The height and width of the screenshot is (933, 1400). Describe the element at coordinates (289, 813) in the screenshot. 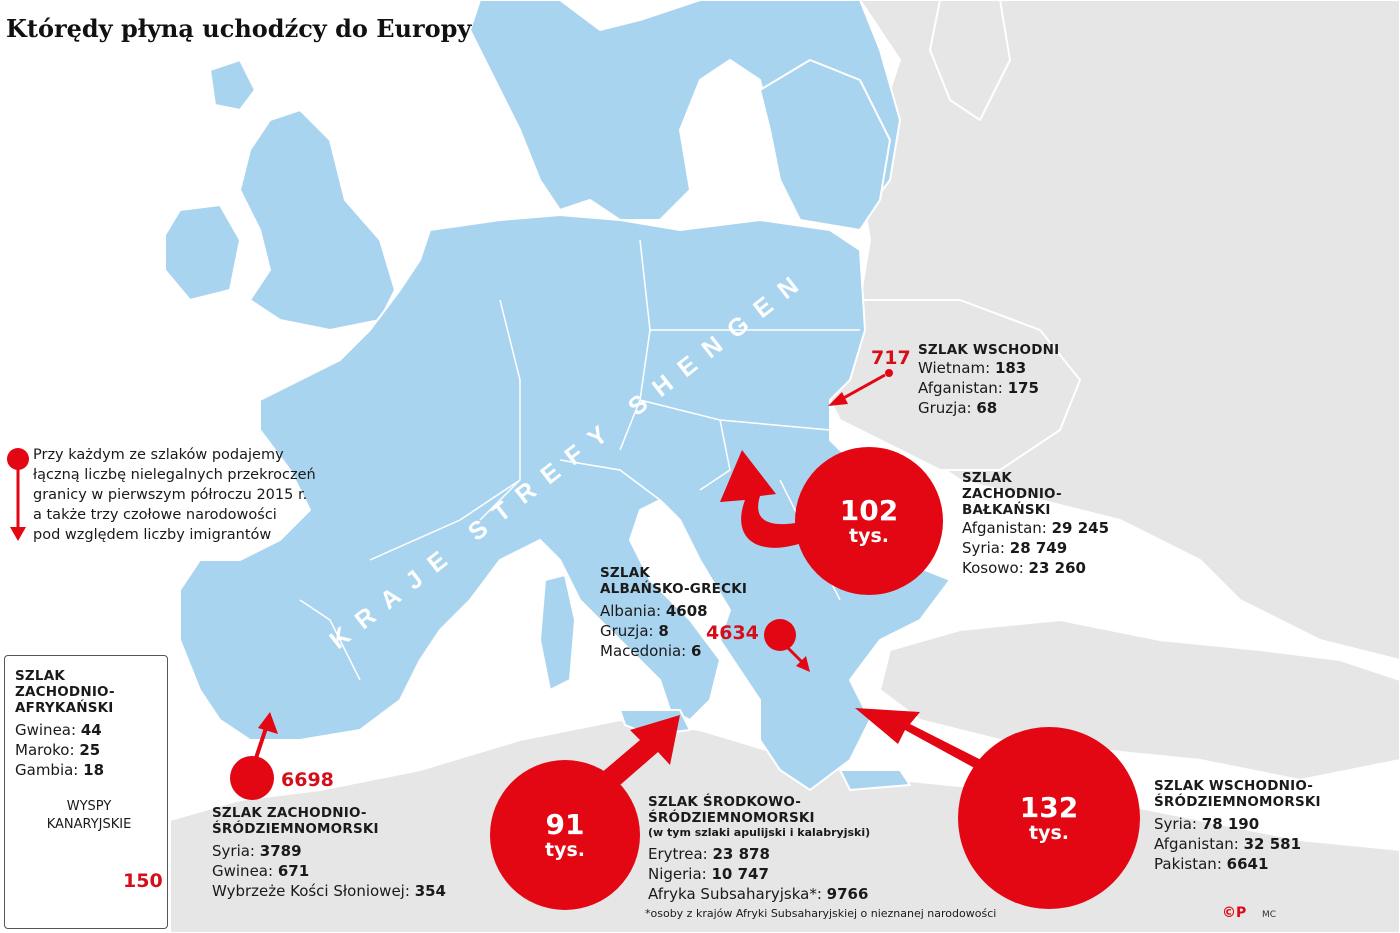

I see `route-name-line: SZLAK ZACHODNIO-` at that location.